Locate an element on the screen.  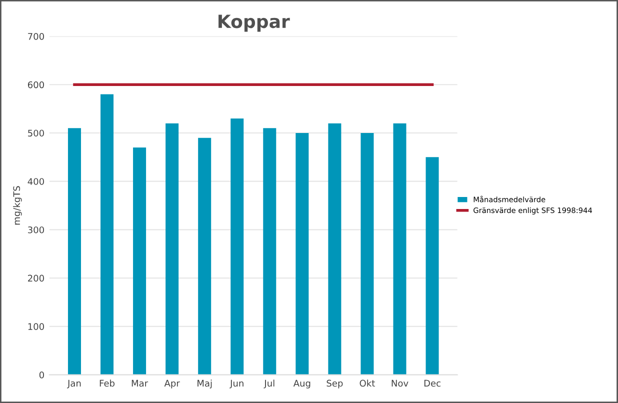
x-tick-label: Jul is located at coordinates (269, 384).